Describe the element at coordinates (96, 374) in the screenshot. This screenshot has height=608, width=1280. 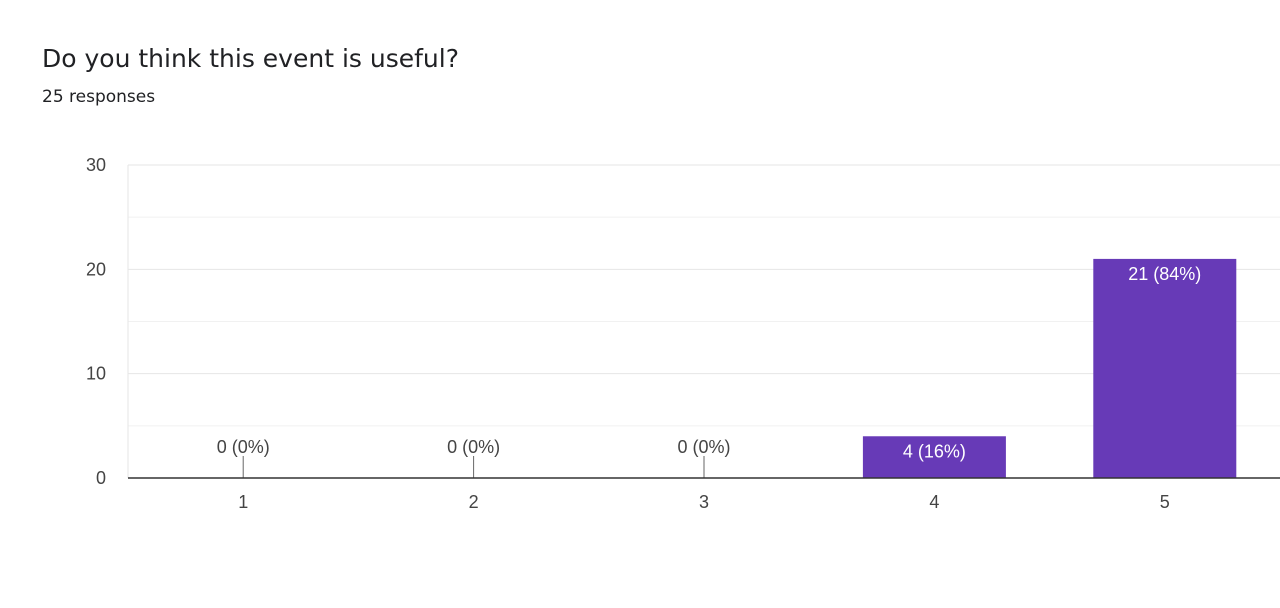
I see `y-tick-label: 10` at that location.